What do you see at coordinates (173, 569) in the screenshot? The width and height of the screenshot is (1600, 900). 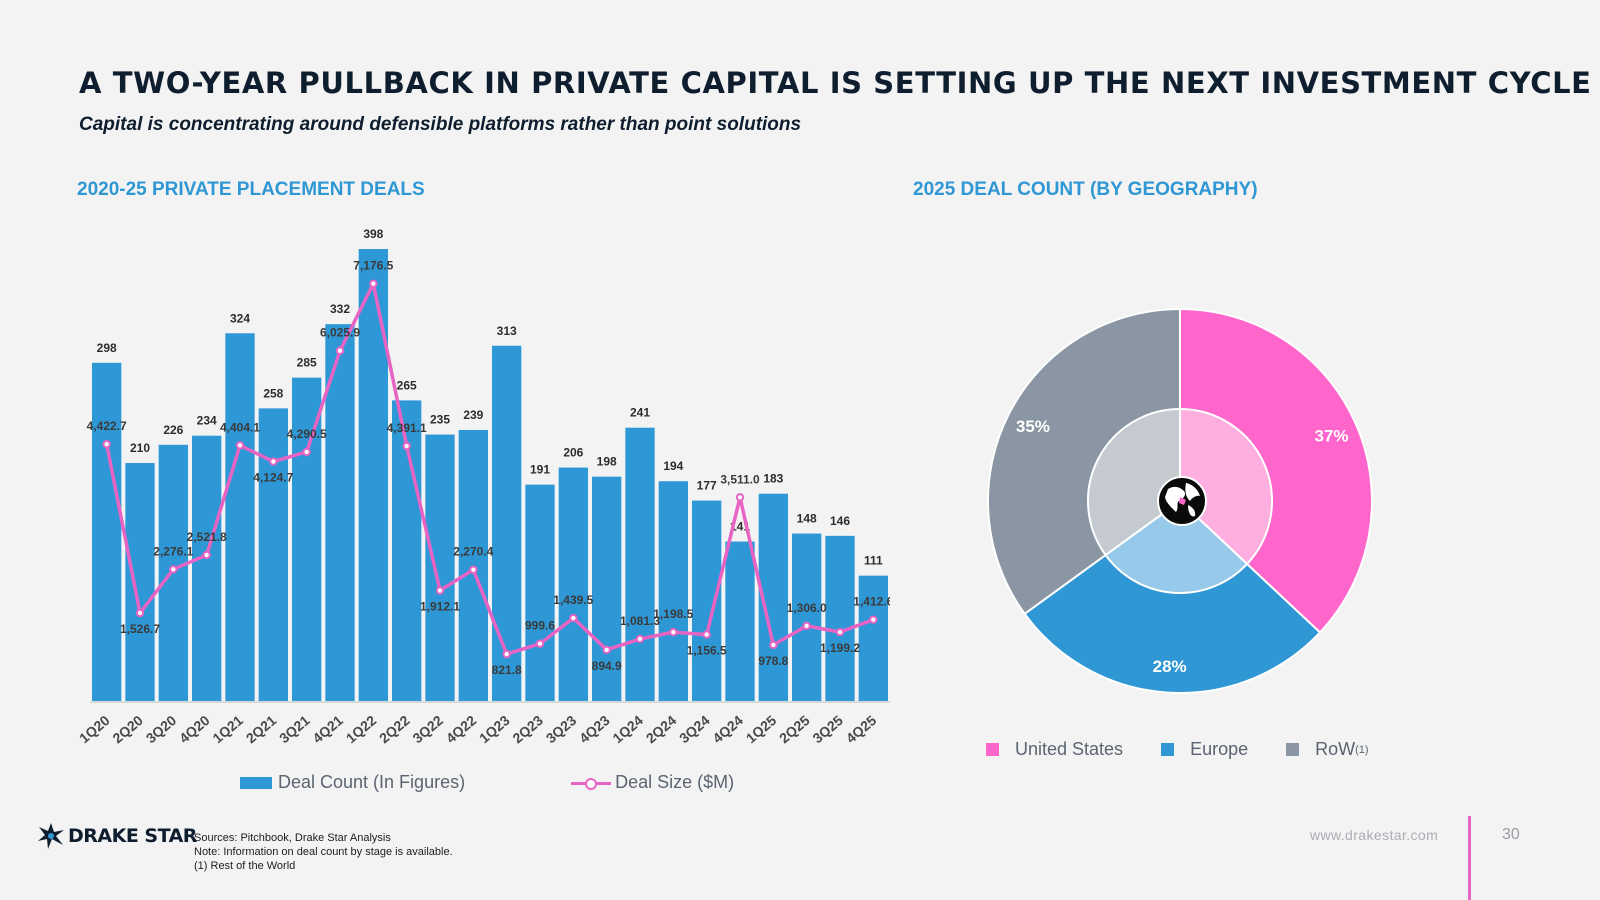 I see `line-point-3Q20` at bounding box center [173, 569].